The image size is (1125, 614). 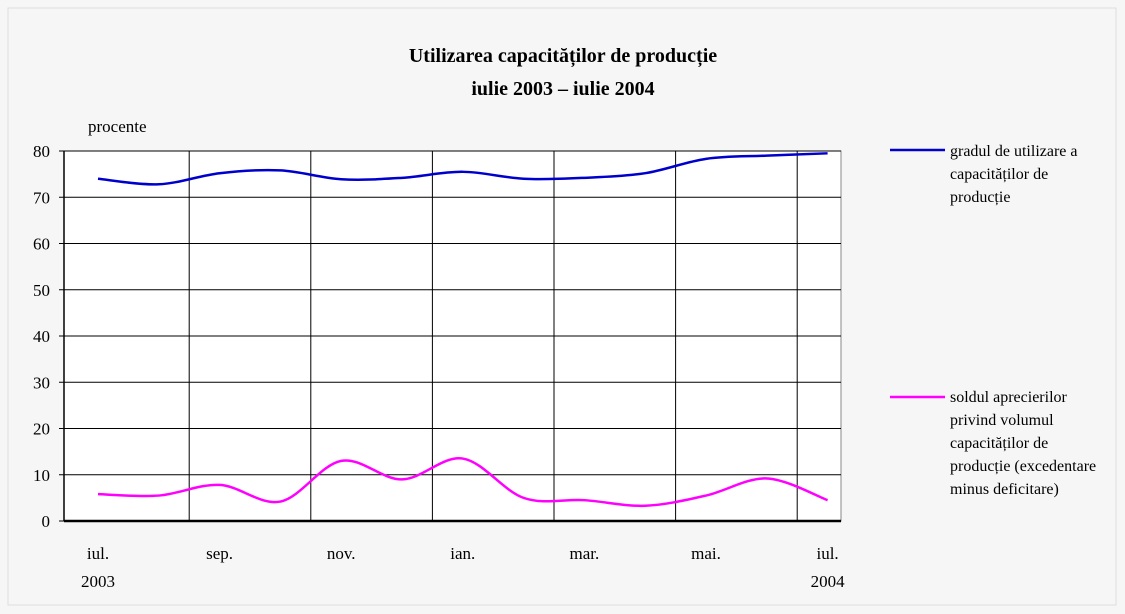 I want to click on x-tick-label: nov., so click(x=341, y=553).